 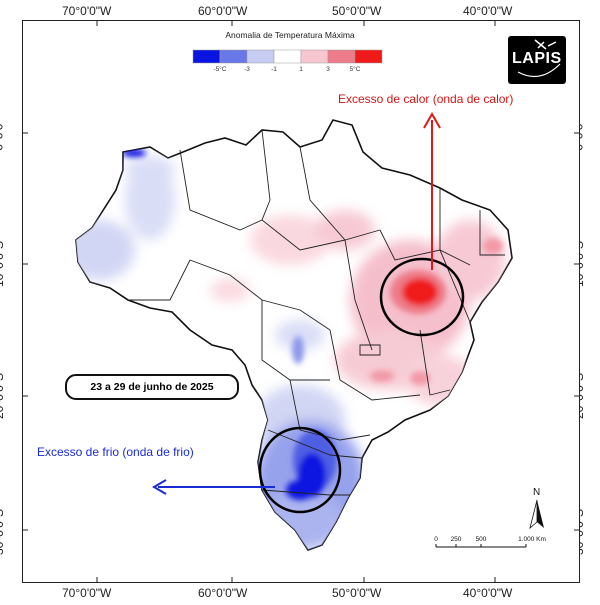 I want to click on legend-colorbar, so click(x=287, y=56).